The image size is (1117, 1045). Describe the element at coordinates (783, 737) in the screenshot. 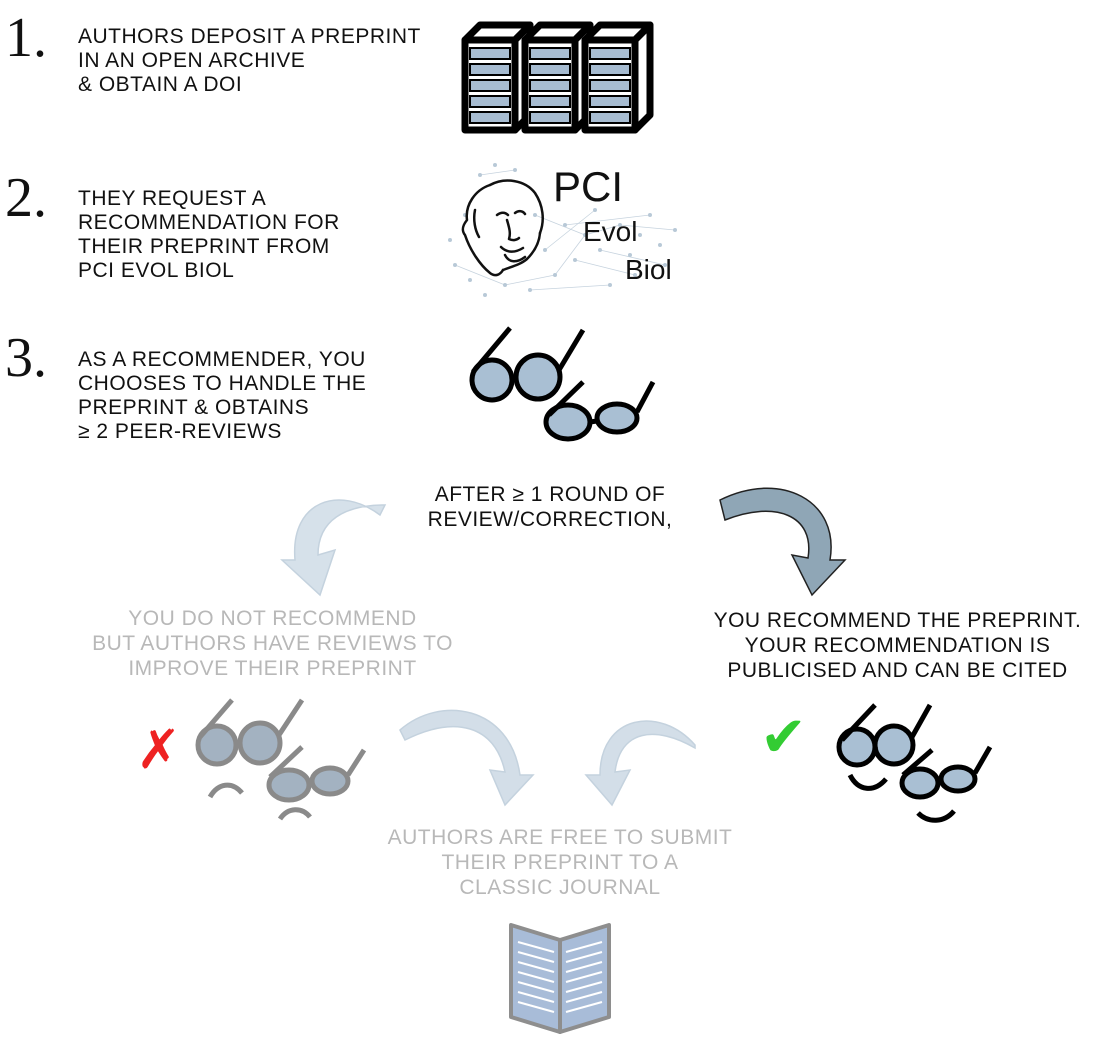

I see `check-mark-icon: ✔` at that location.